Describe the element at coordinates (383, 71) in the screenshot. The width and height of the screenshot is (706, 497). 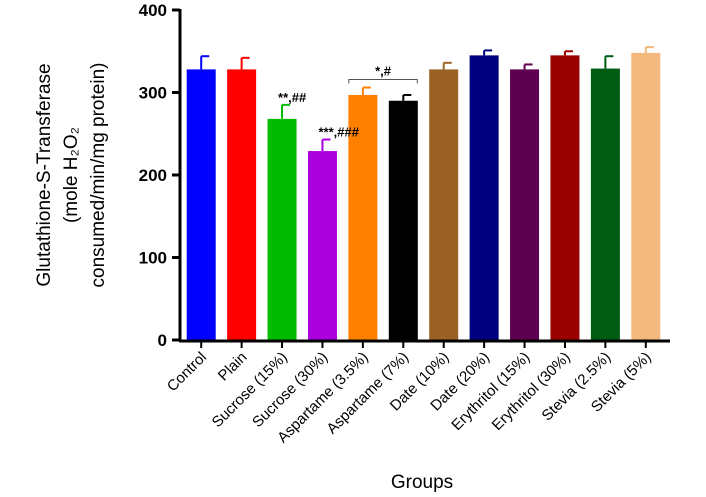
I see `significance-label-2: *,#` at that location.